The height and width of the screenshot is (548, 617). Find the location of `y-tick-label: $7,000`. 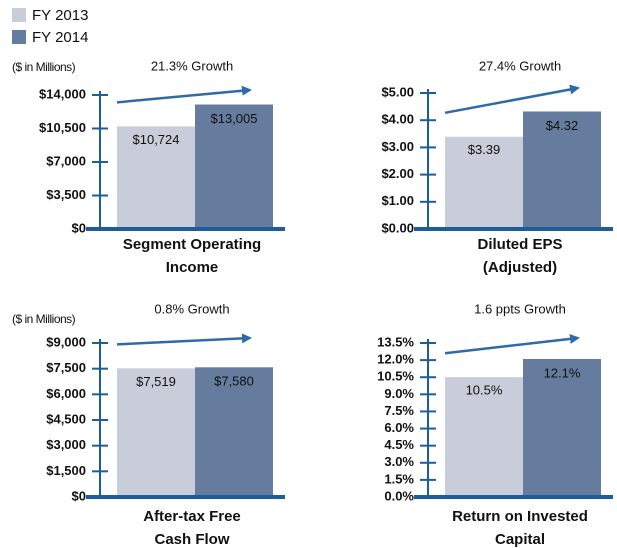

y-tick-label: $7,000 is located at coordinates (66, 160).